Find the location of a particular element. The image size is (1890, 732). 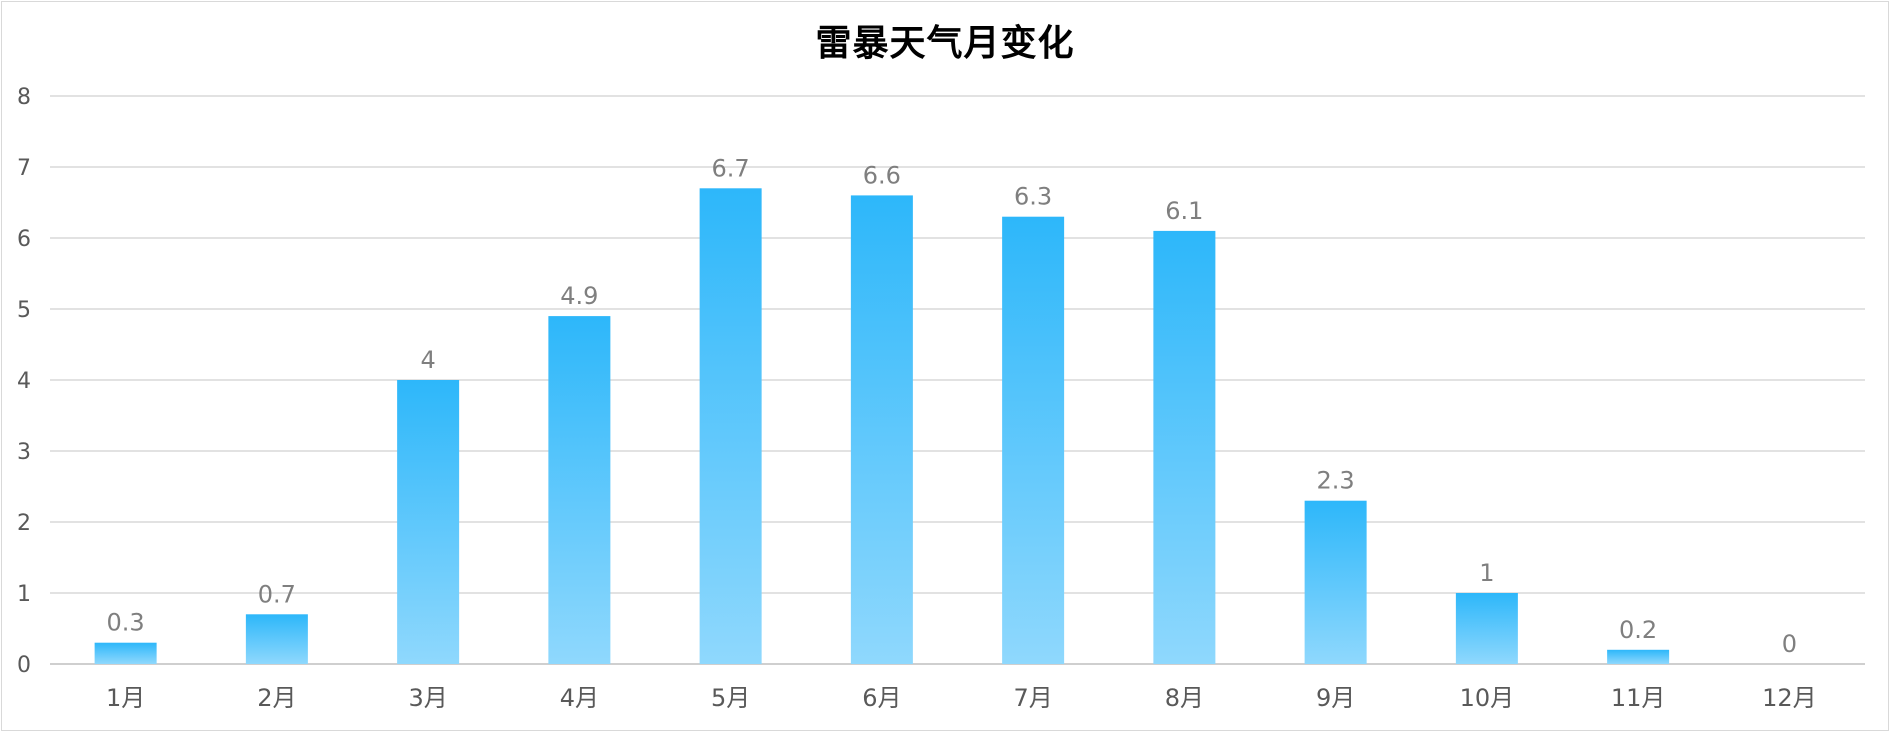

data-label: 4 is located at coordinates (427, 360).